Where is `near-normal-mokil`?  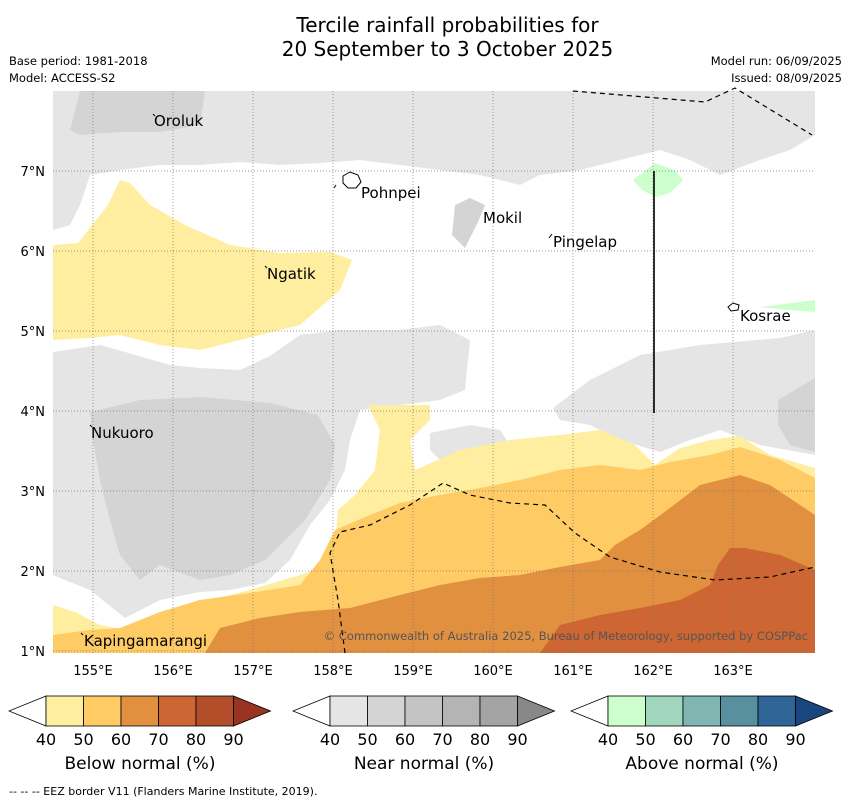
near-normal-mokil is located at coordinates (468, 223).